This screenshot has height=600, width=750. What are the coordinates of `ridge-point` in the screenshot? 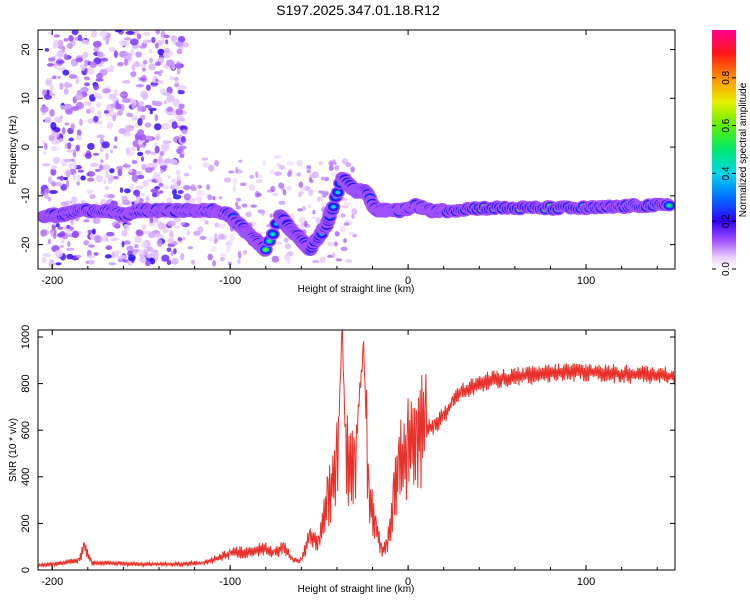 It's located at (266, 249).